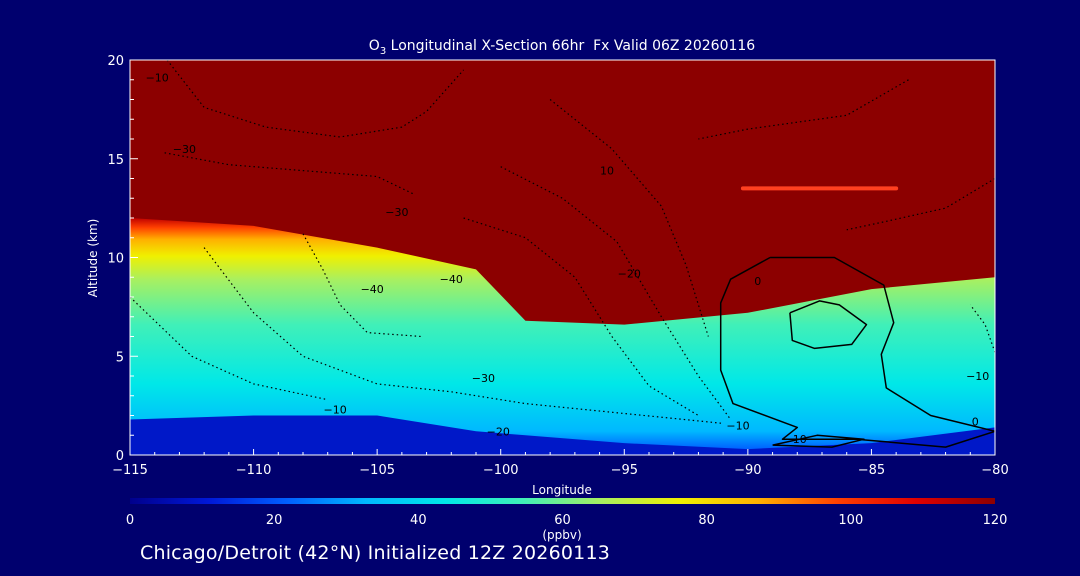  What do you see at coordinates (418, 520) in the screenshot?
I see `colorbar-tick-label: 40` at bounding box center [418, 520].